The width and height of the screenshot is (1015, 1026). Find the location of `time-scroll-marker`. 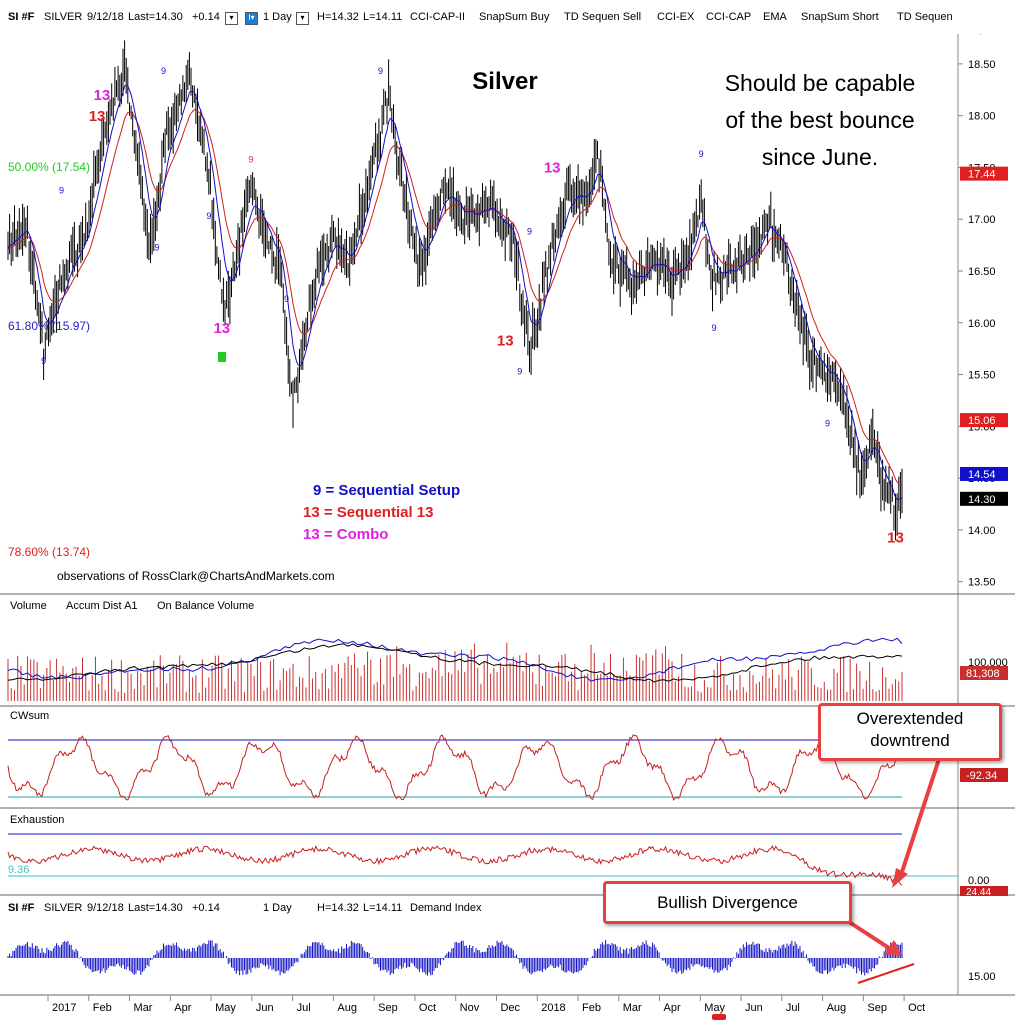

time-scroll-marker is located at coordinates (719, 1017).